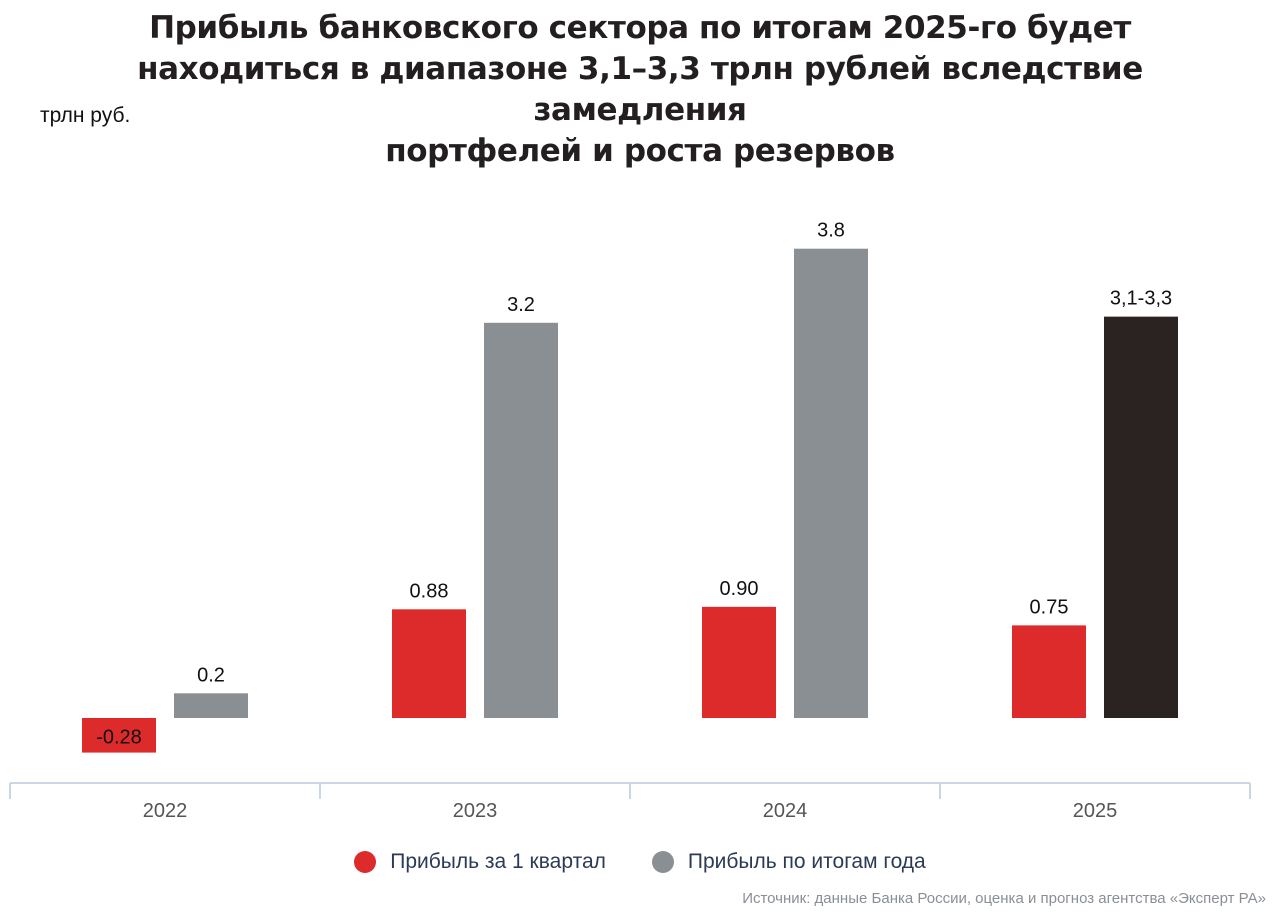  I want to click on data-label: 0.90, so click(739, 589).